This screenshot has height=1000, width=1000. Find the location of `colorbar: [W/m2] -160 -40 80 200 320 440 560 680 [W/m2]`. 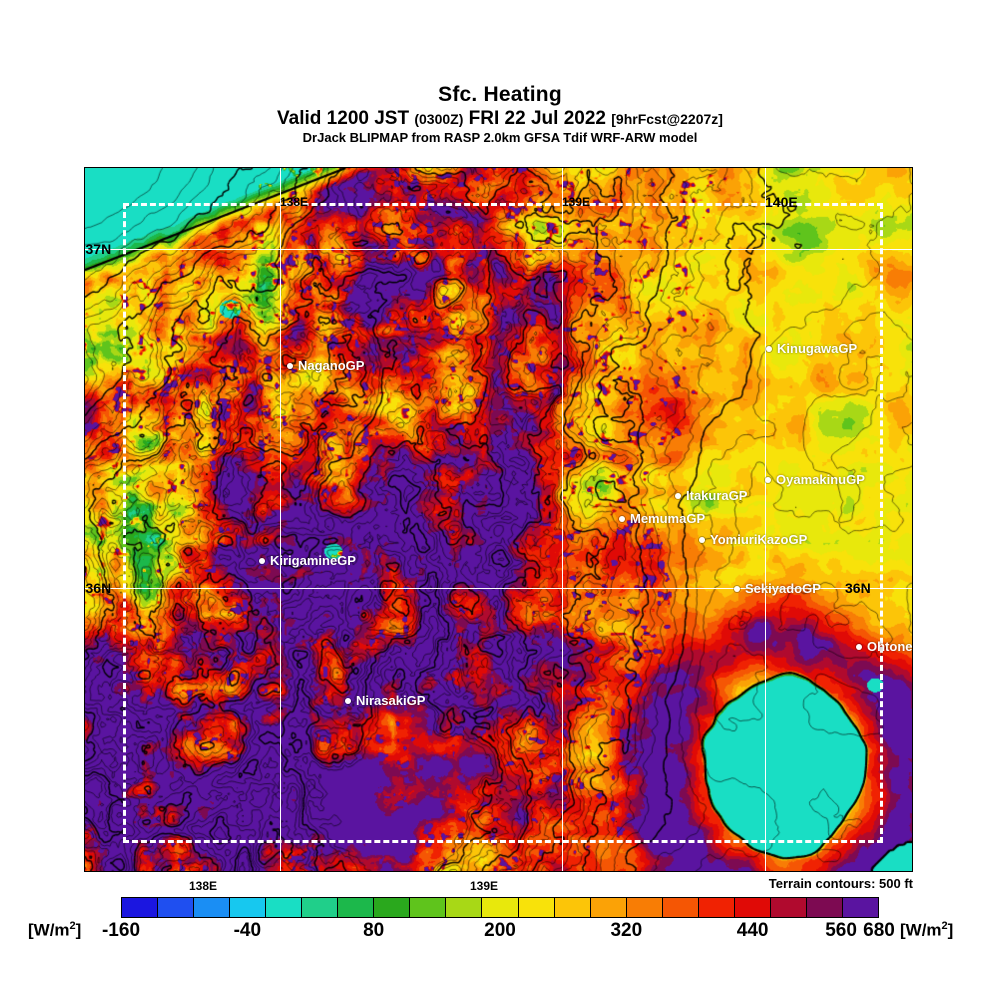

colorbar: [W/m2] -160 -40 80 200 320 440 560 680 [W/m2] is located at coordinates (500, 926).